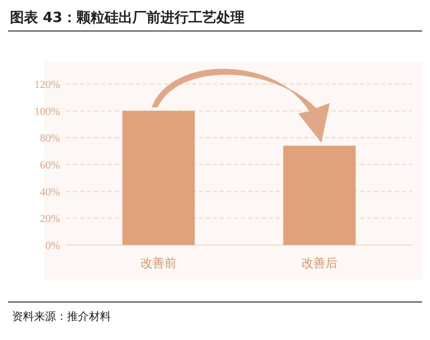 Image resolution: width=430 pixels, height=340 pixels. I want to click on y-tick-label: 120%, so click(47, 85).